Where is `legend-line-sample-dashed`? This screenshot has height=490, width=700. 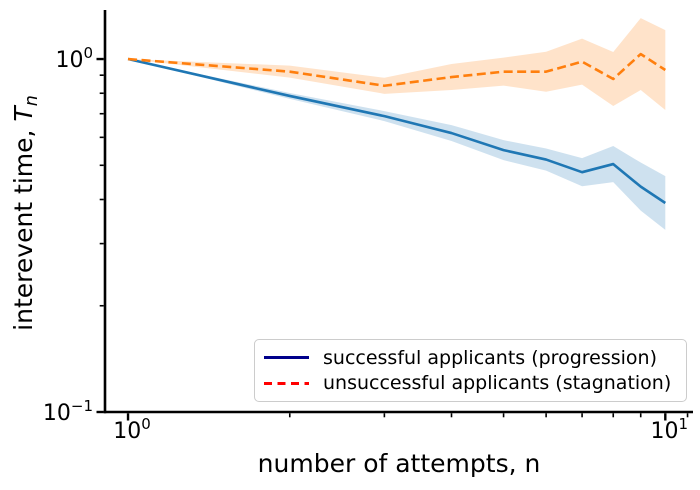 legend-line-sample-dashed is located at coordinates (286, 383).